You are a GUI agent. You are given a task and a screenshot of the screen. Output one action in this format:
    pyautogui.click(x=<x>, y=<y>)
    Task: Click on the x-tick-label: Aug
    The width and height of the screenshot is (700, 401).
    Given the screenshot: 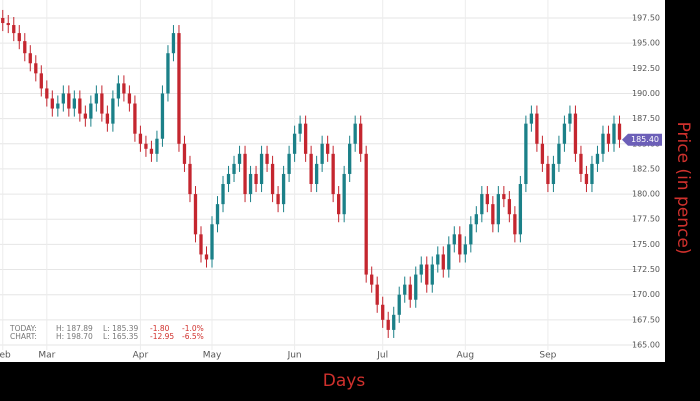 What is the action you would take?
    pyautogui.click(x=466, y=356)
    